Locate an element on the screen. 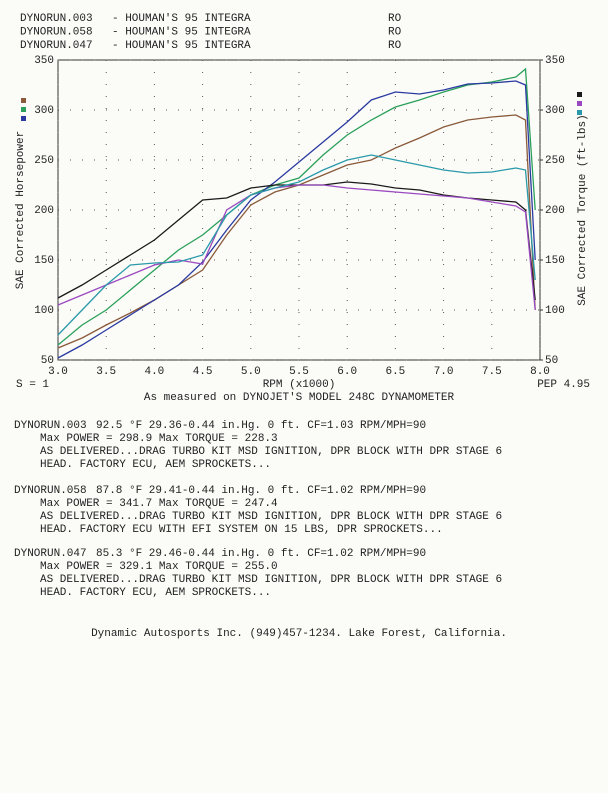 The width and height of the screenshot is (608, 793). y-tick-label: 50 is located at coordinates (47, 361).